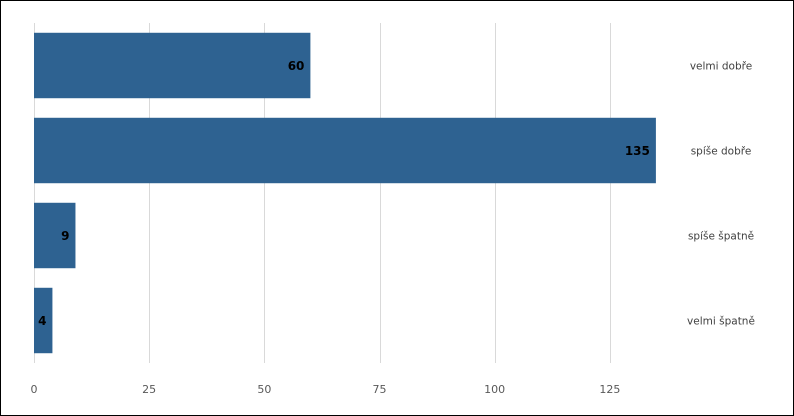 The height and width of the screenshot is (416, 794). Describe the element at coordinates (637, 151) in the screenshot. I see `data-label: 135` at that location.